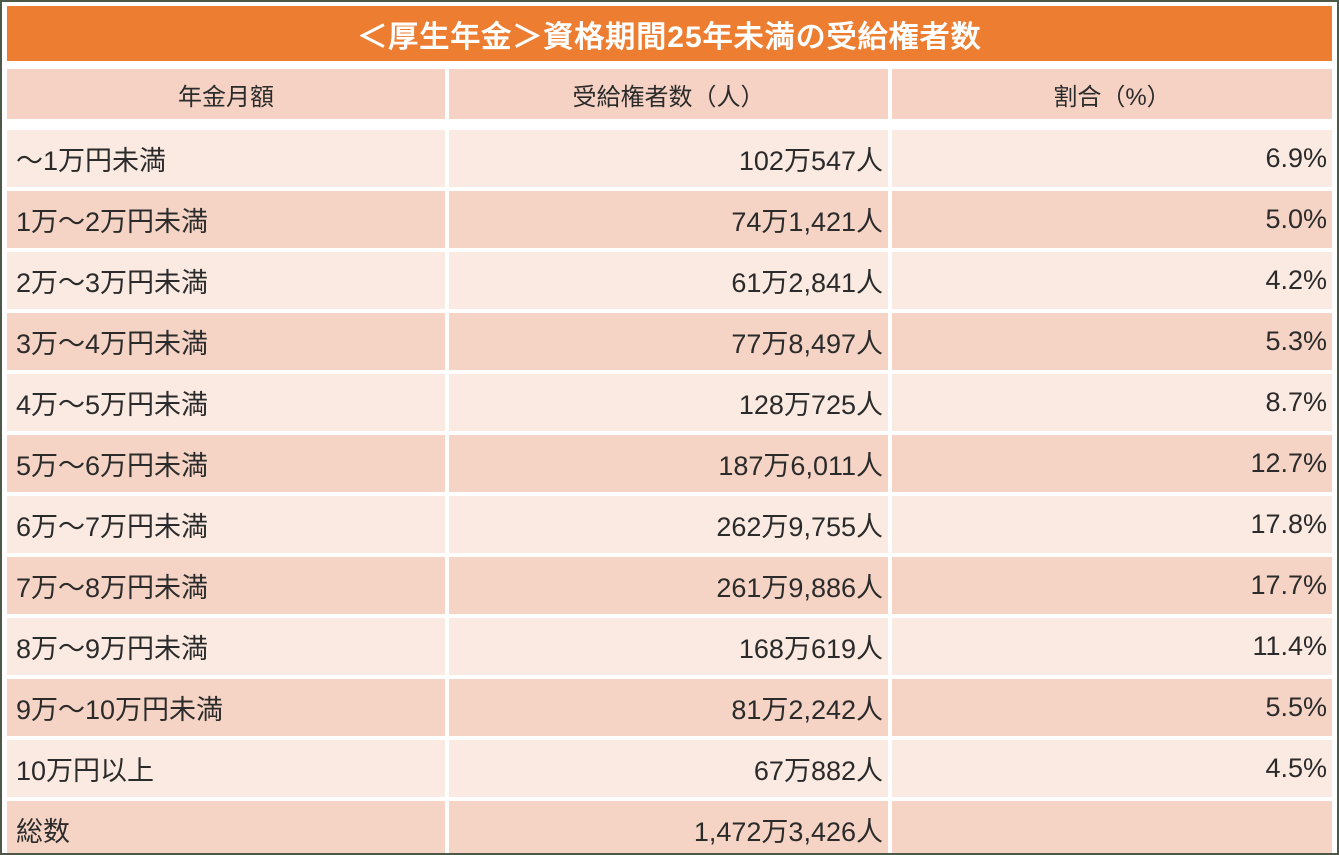 This screenshot has width=1339, height=855. What do you see at coordinates (1112, 94) in the screenshot?
I see `column-header-percentage: 割合（%）` at bounding box center [1112, 94].